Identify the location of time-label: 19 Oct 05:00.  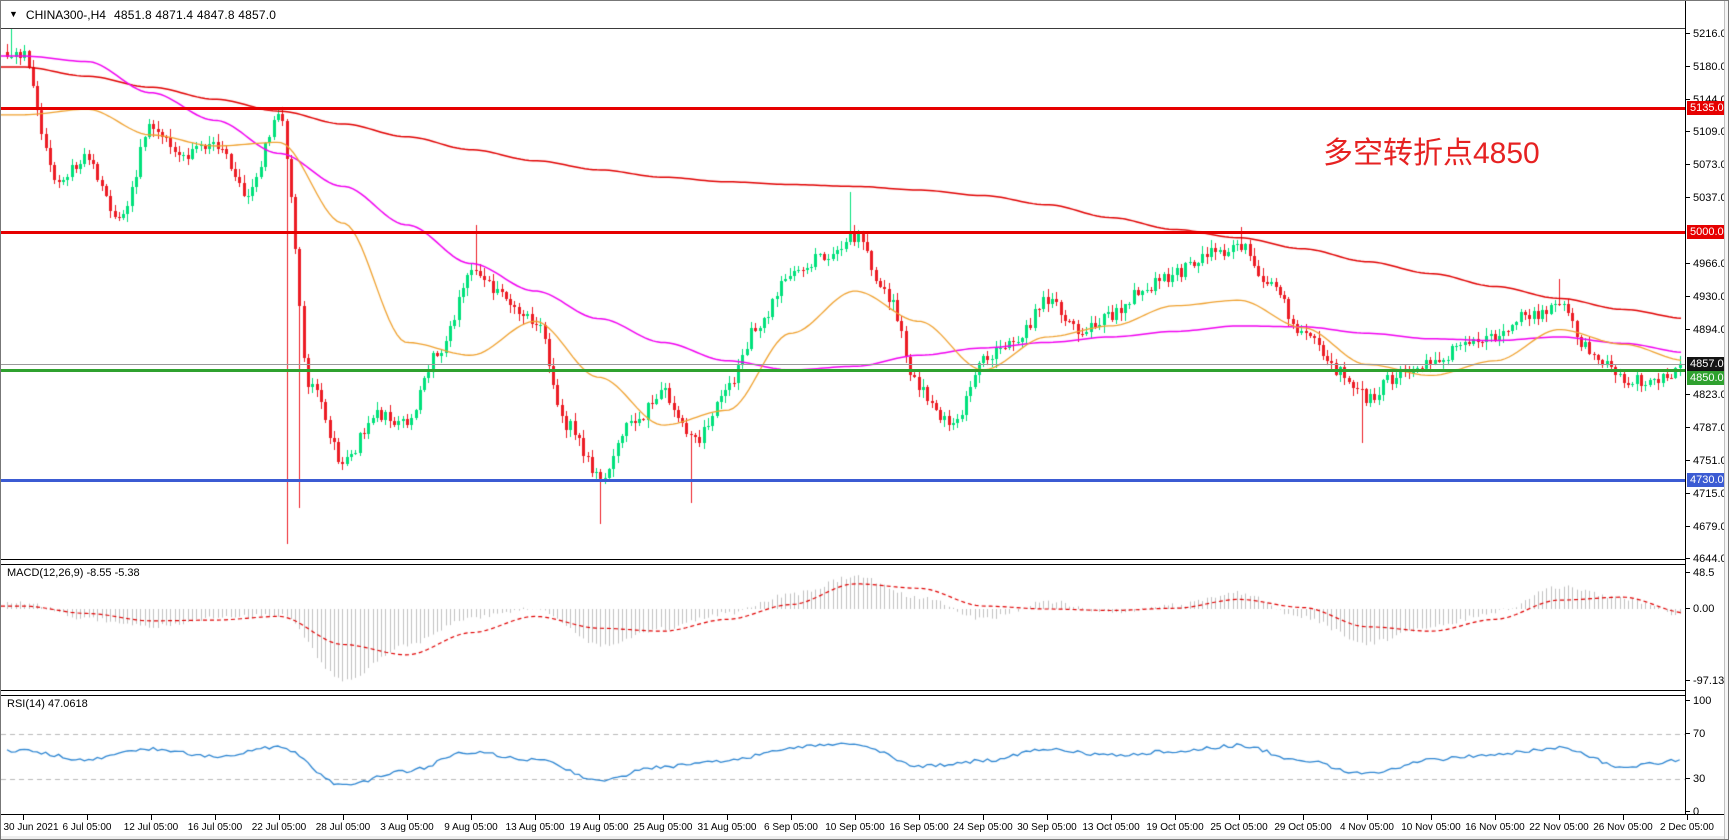
(1175, 827).